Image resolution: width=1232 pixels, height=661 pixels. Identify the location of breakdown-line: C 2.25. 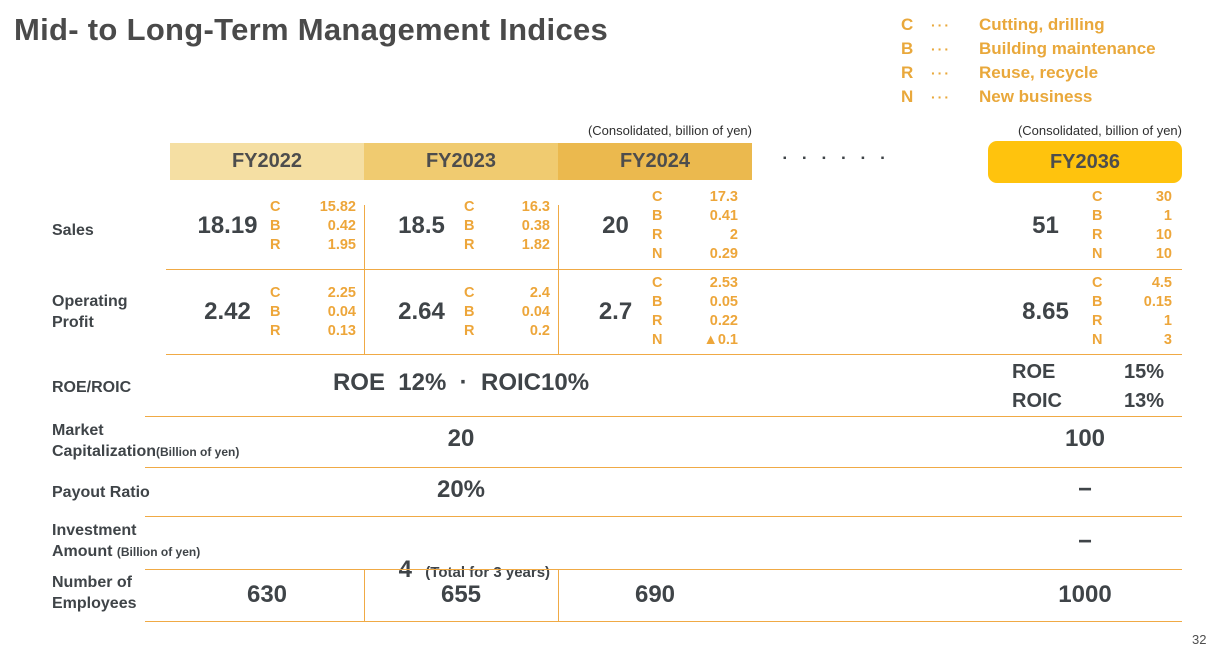
(313, 293).